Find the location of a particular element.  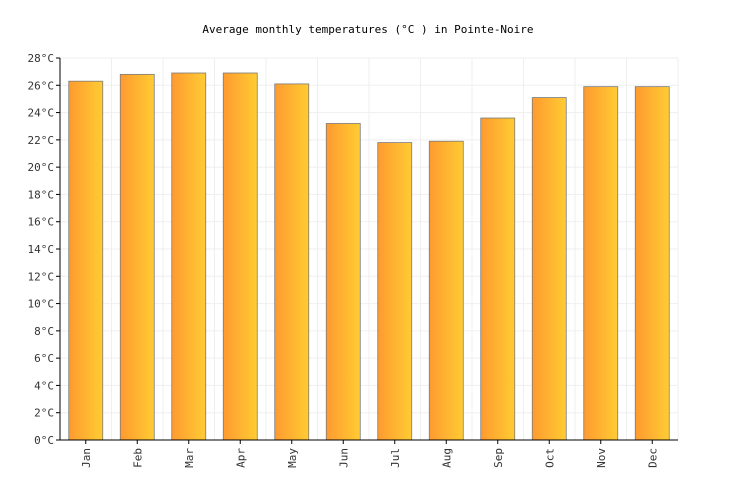

x-tick-label-nov: Nov is located at coordinates (601, 458).